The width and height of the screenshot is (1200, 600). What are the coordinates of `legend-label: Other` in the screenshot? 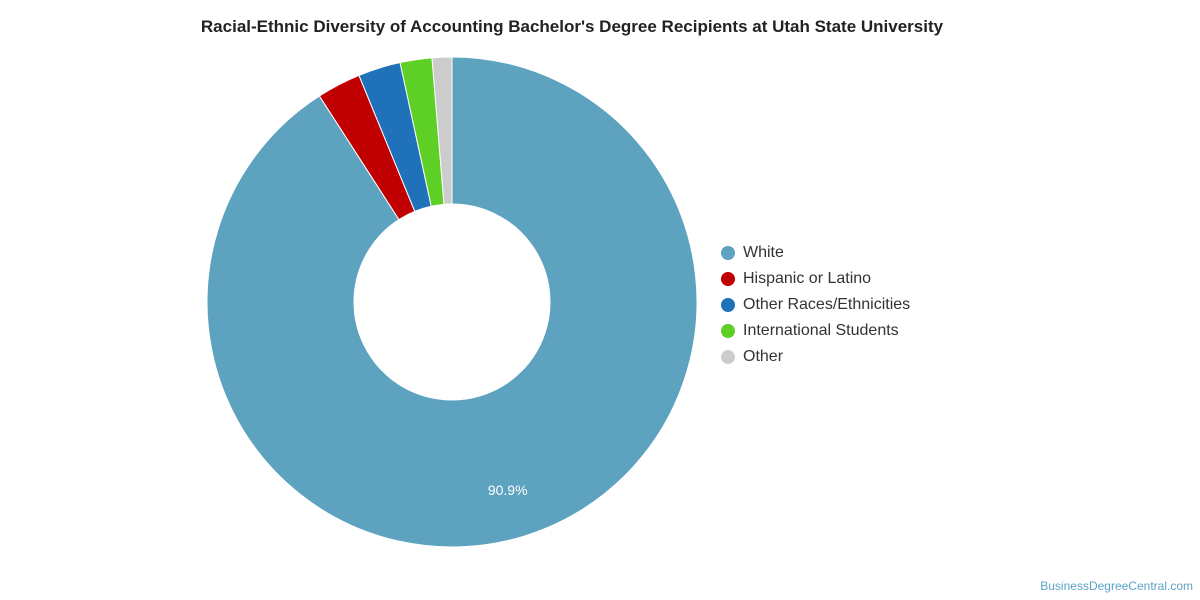 It's located at (763, 356).